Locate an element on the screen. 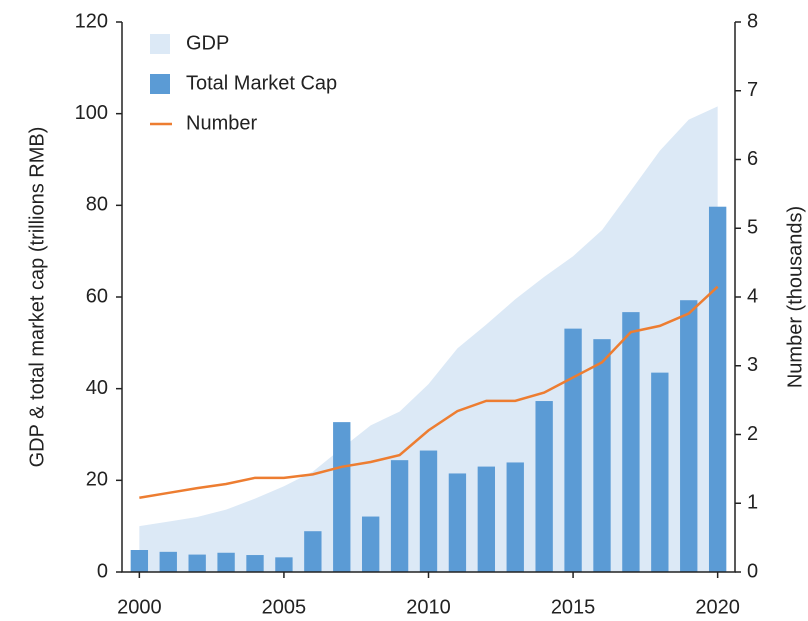 This screenshot has height=621, width=808. x-tick-label: 2015 is located at coordinates (573, 607).